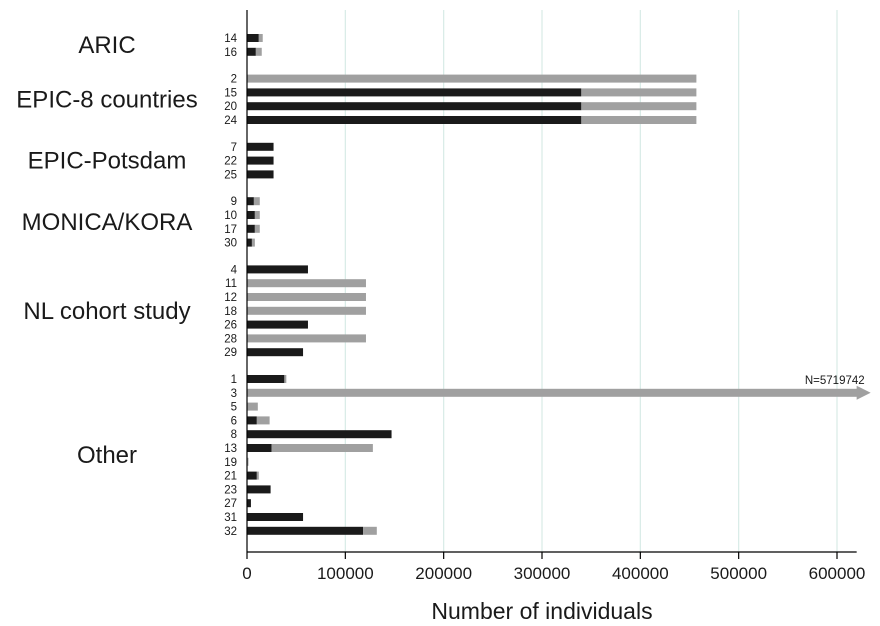 Image resolution: width=880 pixels, height=626 pixels. I want to click on row-label: 31, so click(230, 518).